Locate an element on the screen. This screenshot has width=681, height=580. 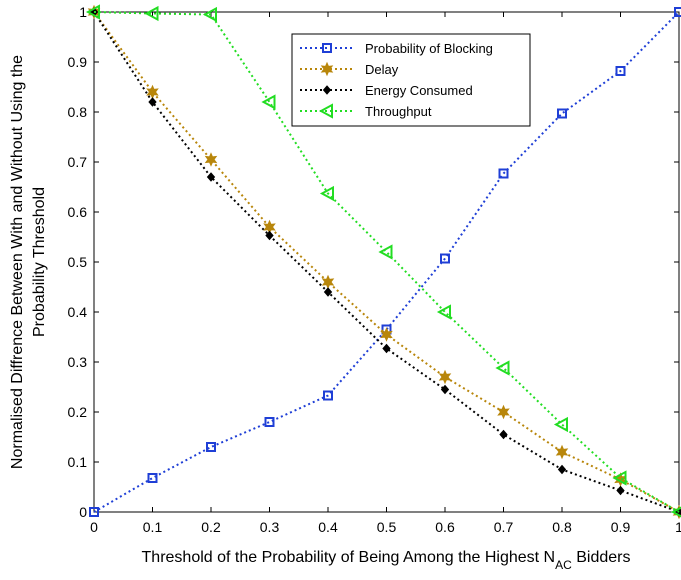
x-tick-label: 0.2 is located at coordinates (211, 527).